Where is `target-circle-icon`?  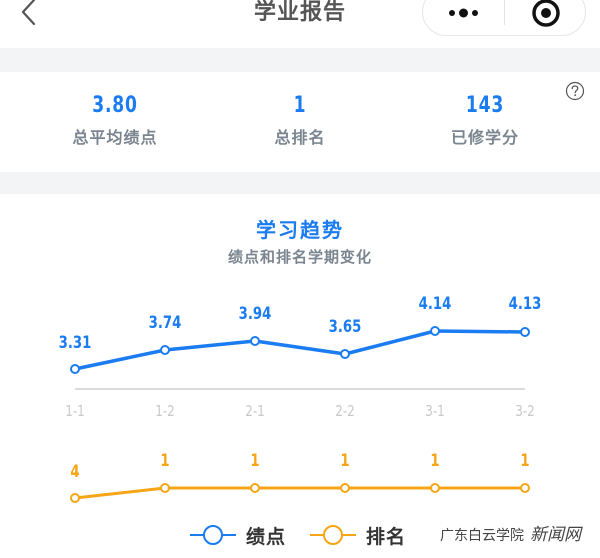 target-circle-icon is located at coordinates (546, 13).